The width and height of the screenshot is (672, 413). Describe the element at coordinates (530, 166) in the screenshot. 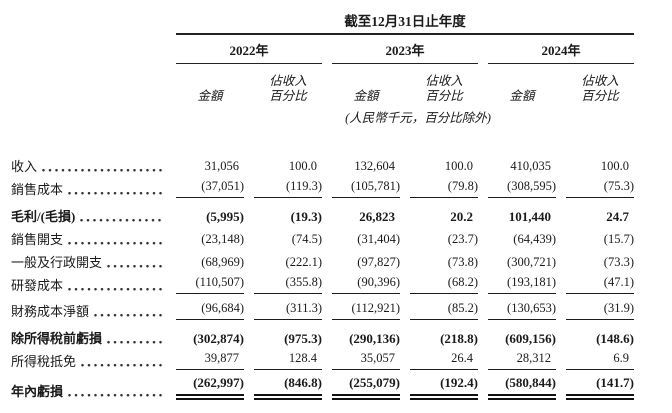

I see `amount-cell-2024: 410,035` at that location.